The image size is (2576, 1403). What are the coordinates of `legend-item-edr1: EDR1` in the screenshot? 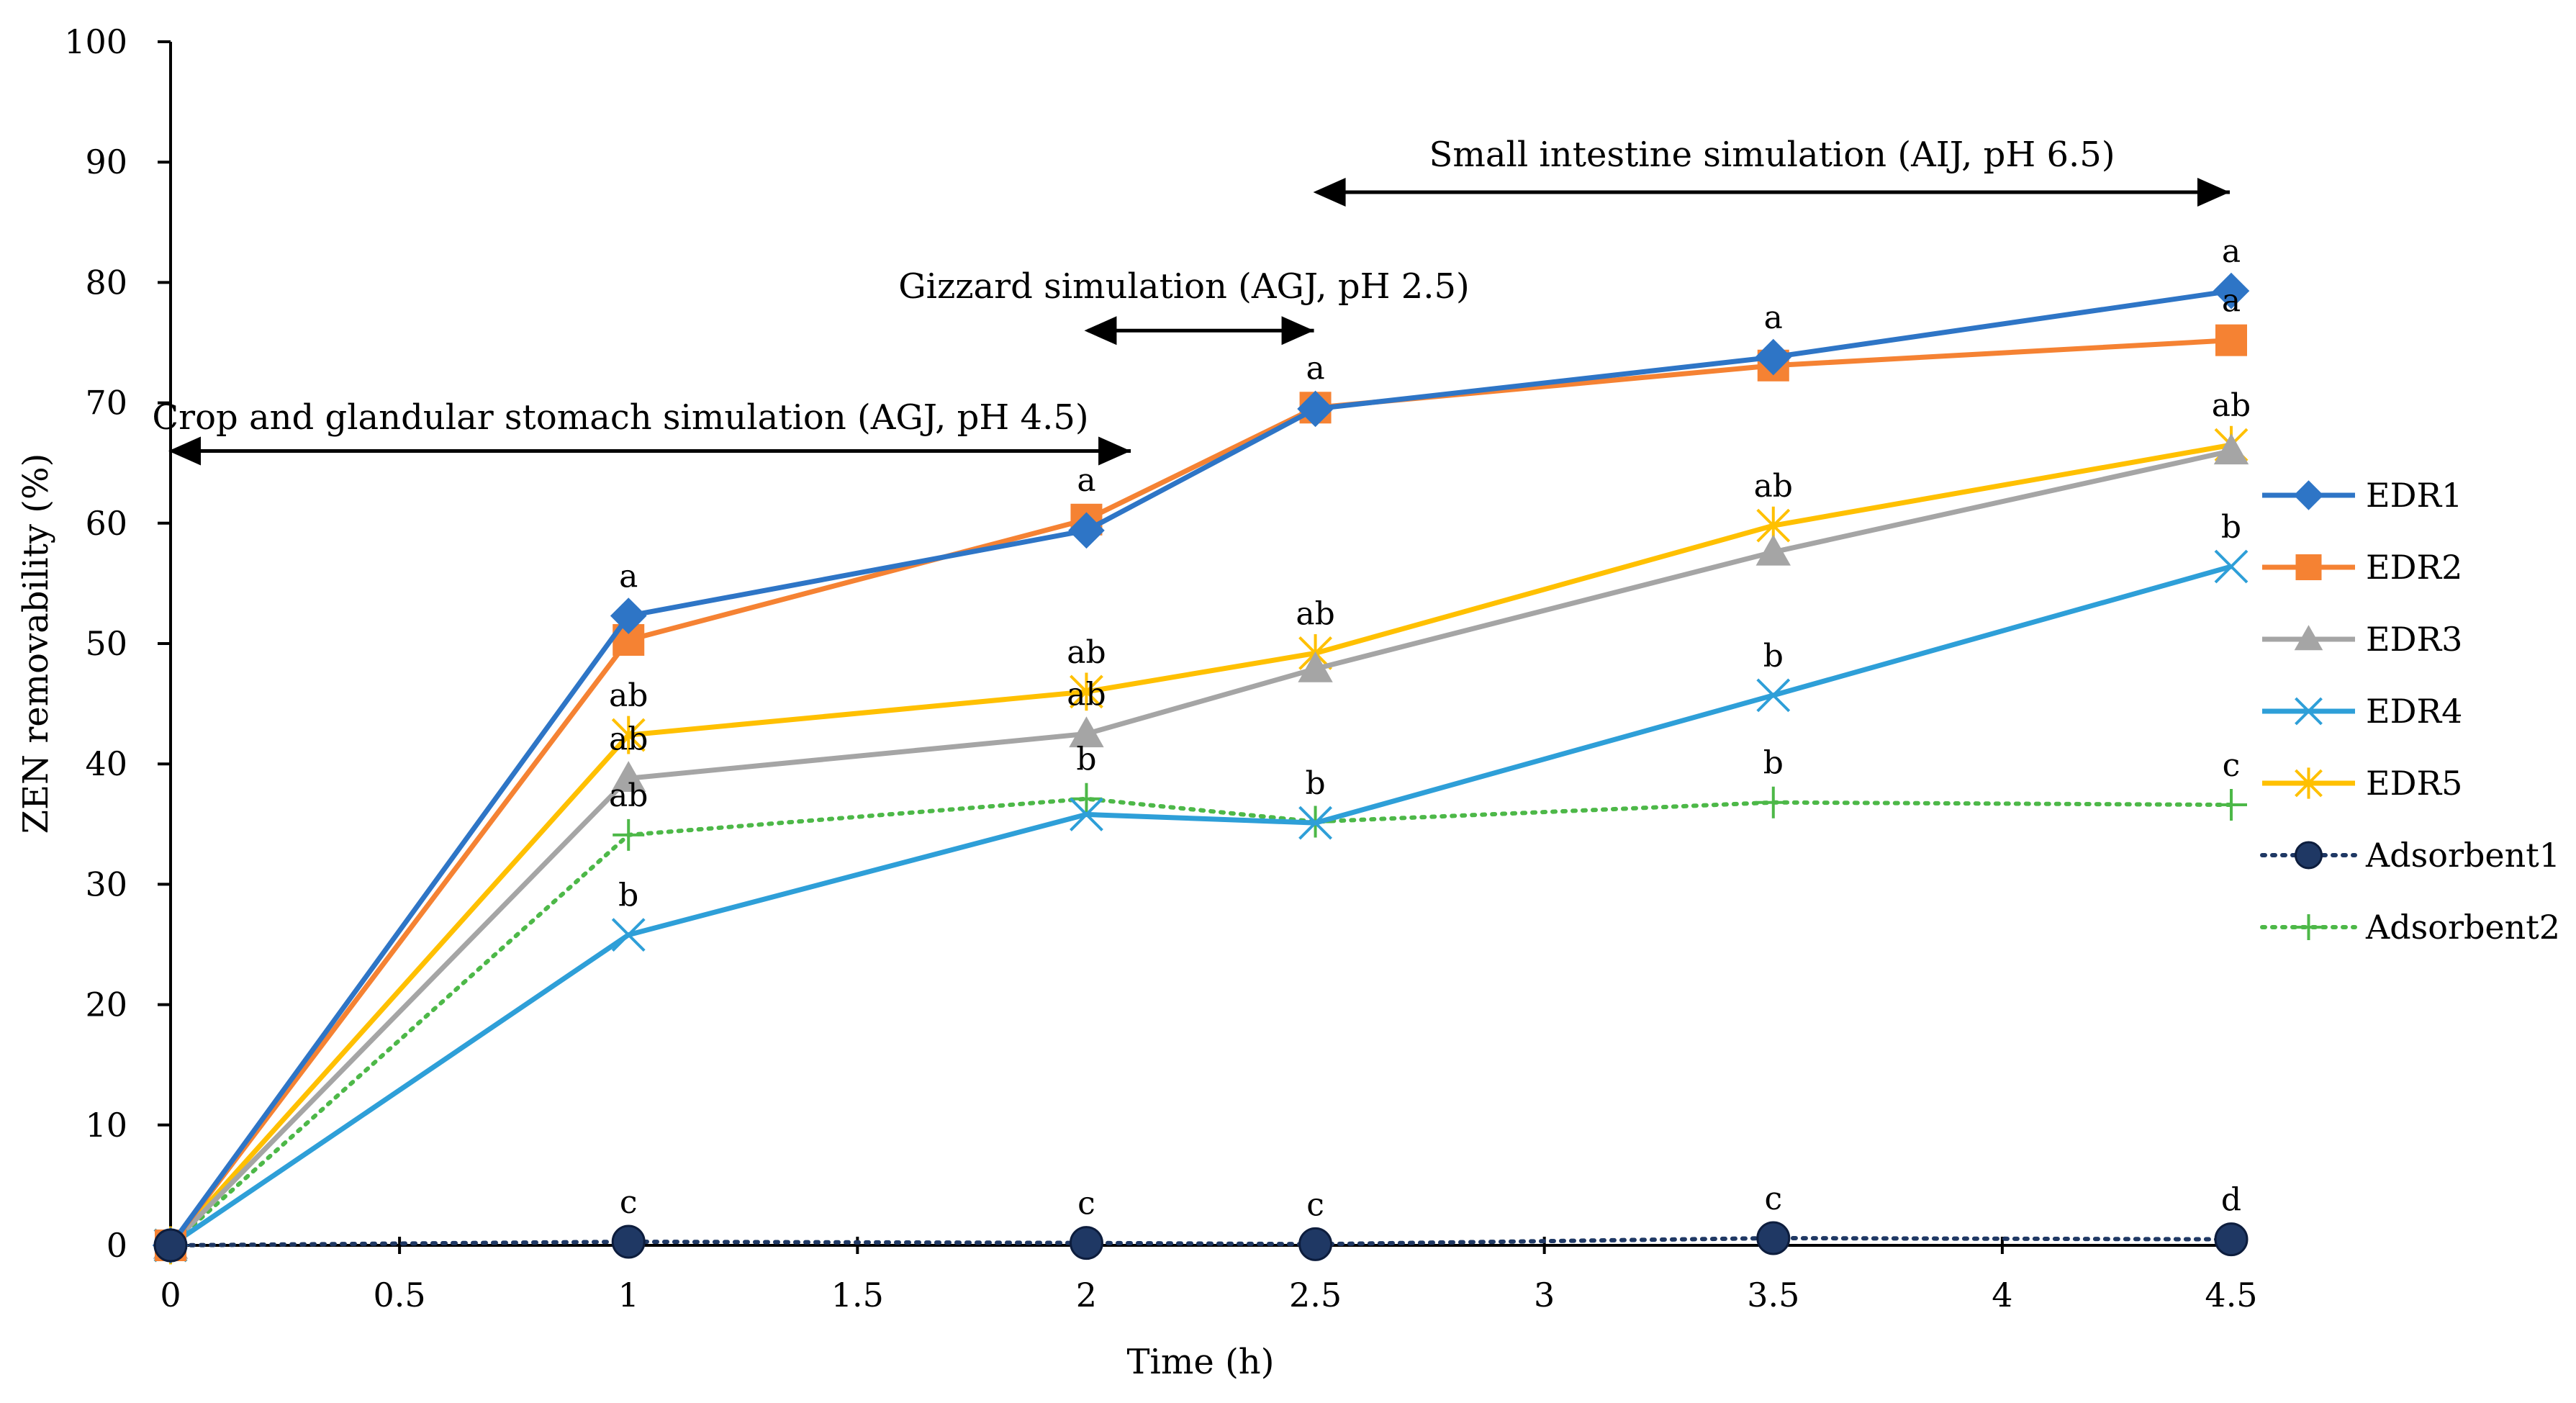 It's located at (2362, 495).